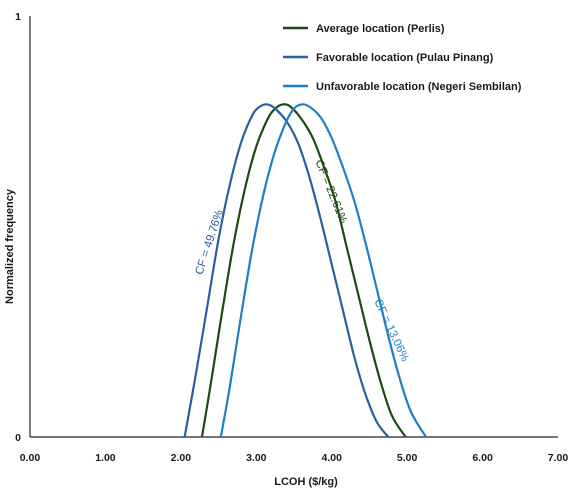 The image size is (579, 495). Describe the element at coordinates (18, 17) in the screenshot. I see `y-tick-label: 1` at that location.